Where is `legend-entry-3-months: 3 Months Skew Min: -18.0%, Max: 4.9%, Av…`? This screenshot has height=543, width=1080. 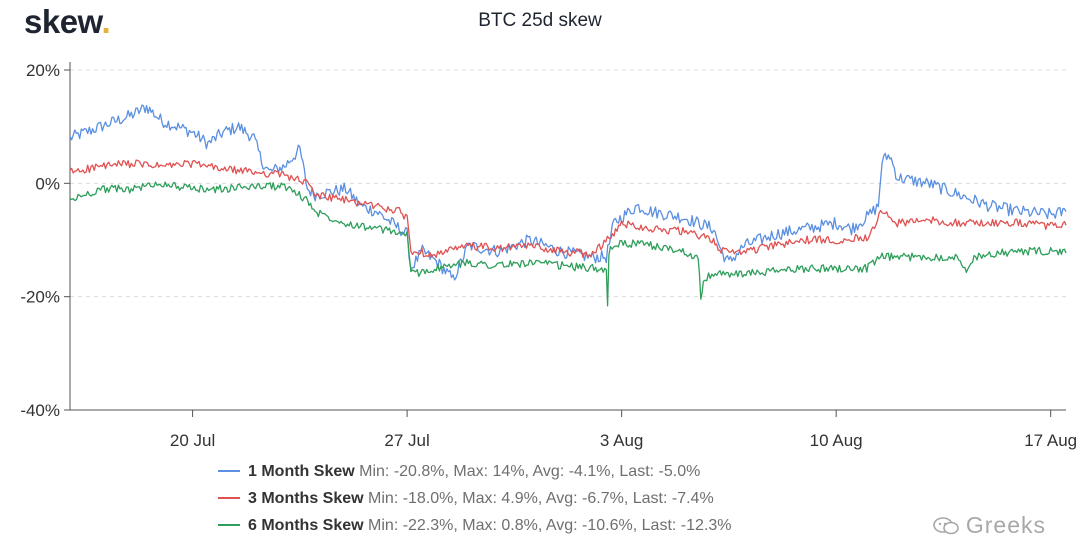
legend-entry-3-months: 3 Months Skew Min: -18.0%, Max: 4.9%, Av… is located at coordinates (474, 498).